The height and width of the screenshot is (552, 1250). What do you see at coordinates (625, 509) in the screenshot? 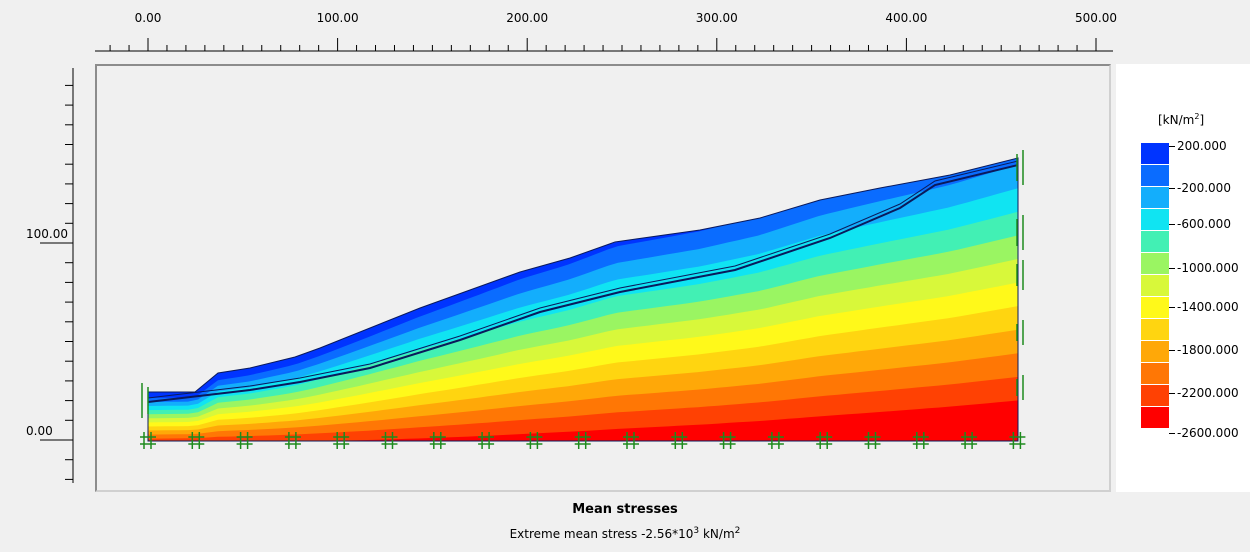
I see `plot-title: Mean stresses` at bounding box center [625, 509].